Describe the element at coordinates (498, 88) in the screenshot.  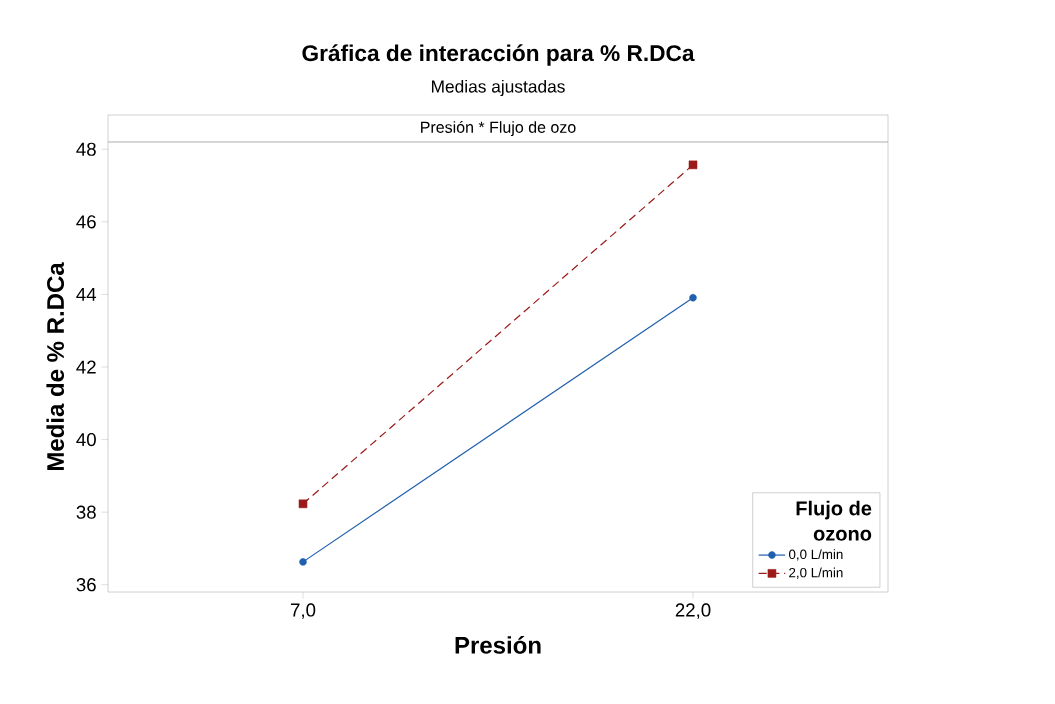
I see `chart-subtitle: Medias ajustadas` at that location.